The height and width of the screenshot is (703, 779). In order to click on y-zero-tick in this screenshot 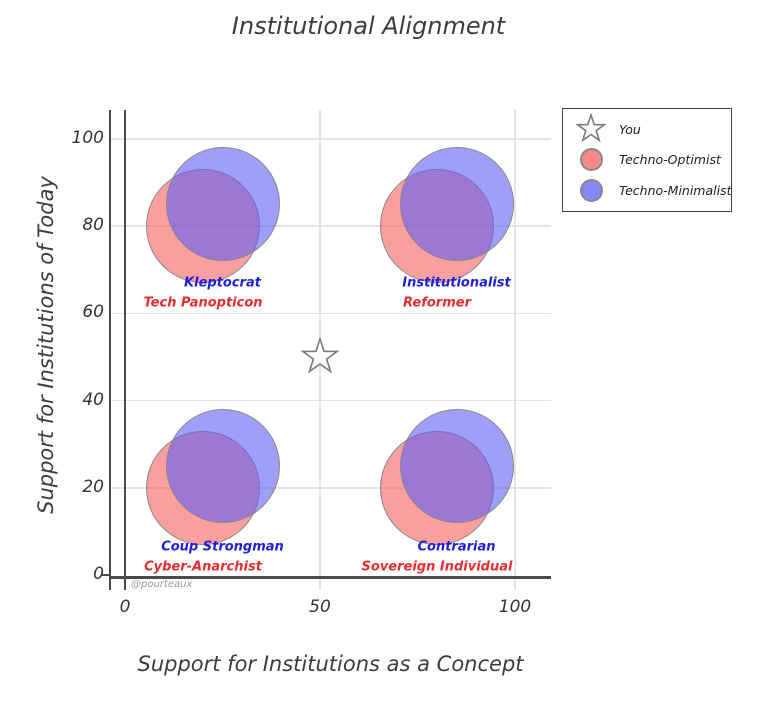, I will do `click(105, 575)`.